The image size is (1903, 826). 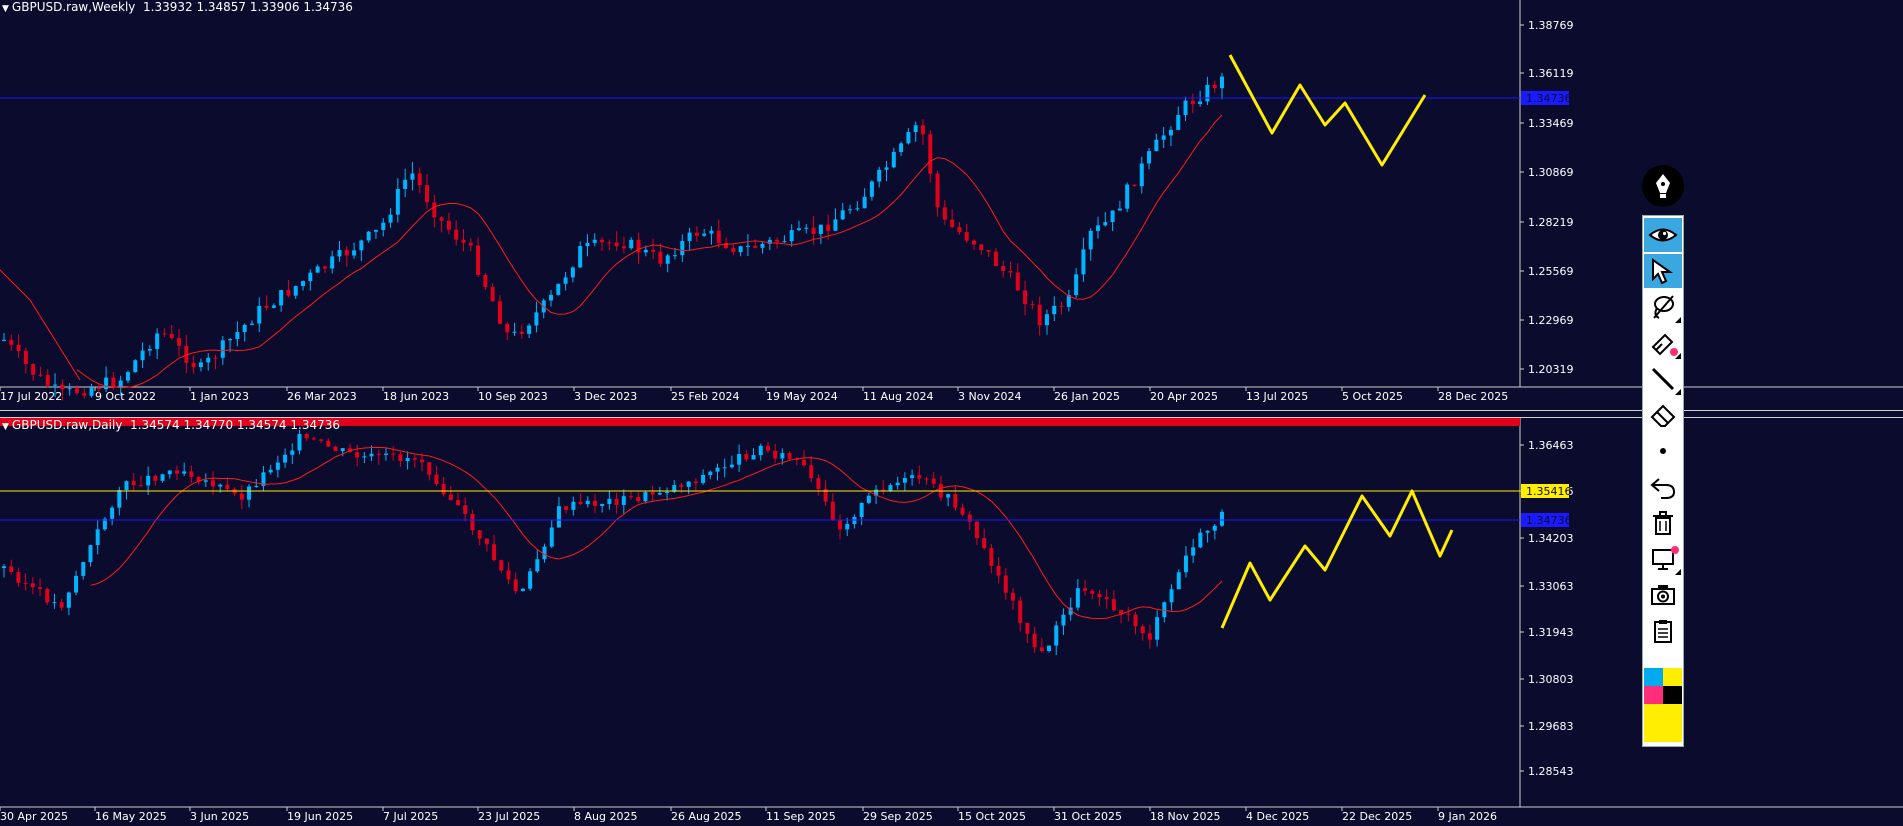 What do you see at coordinates (1663, 559) in the screenshot?
I see `screen-icon` at bounding box center [1663, 559].